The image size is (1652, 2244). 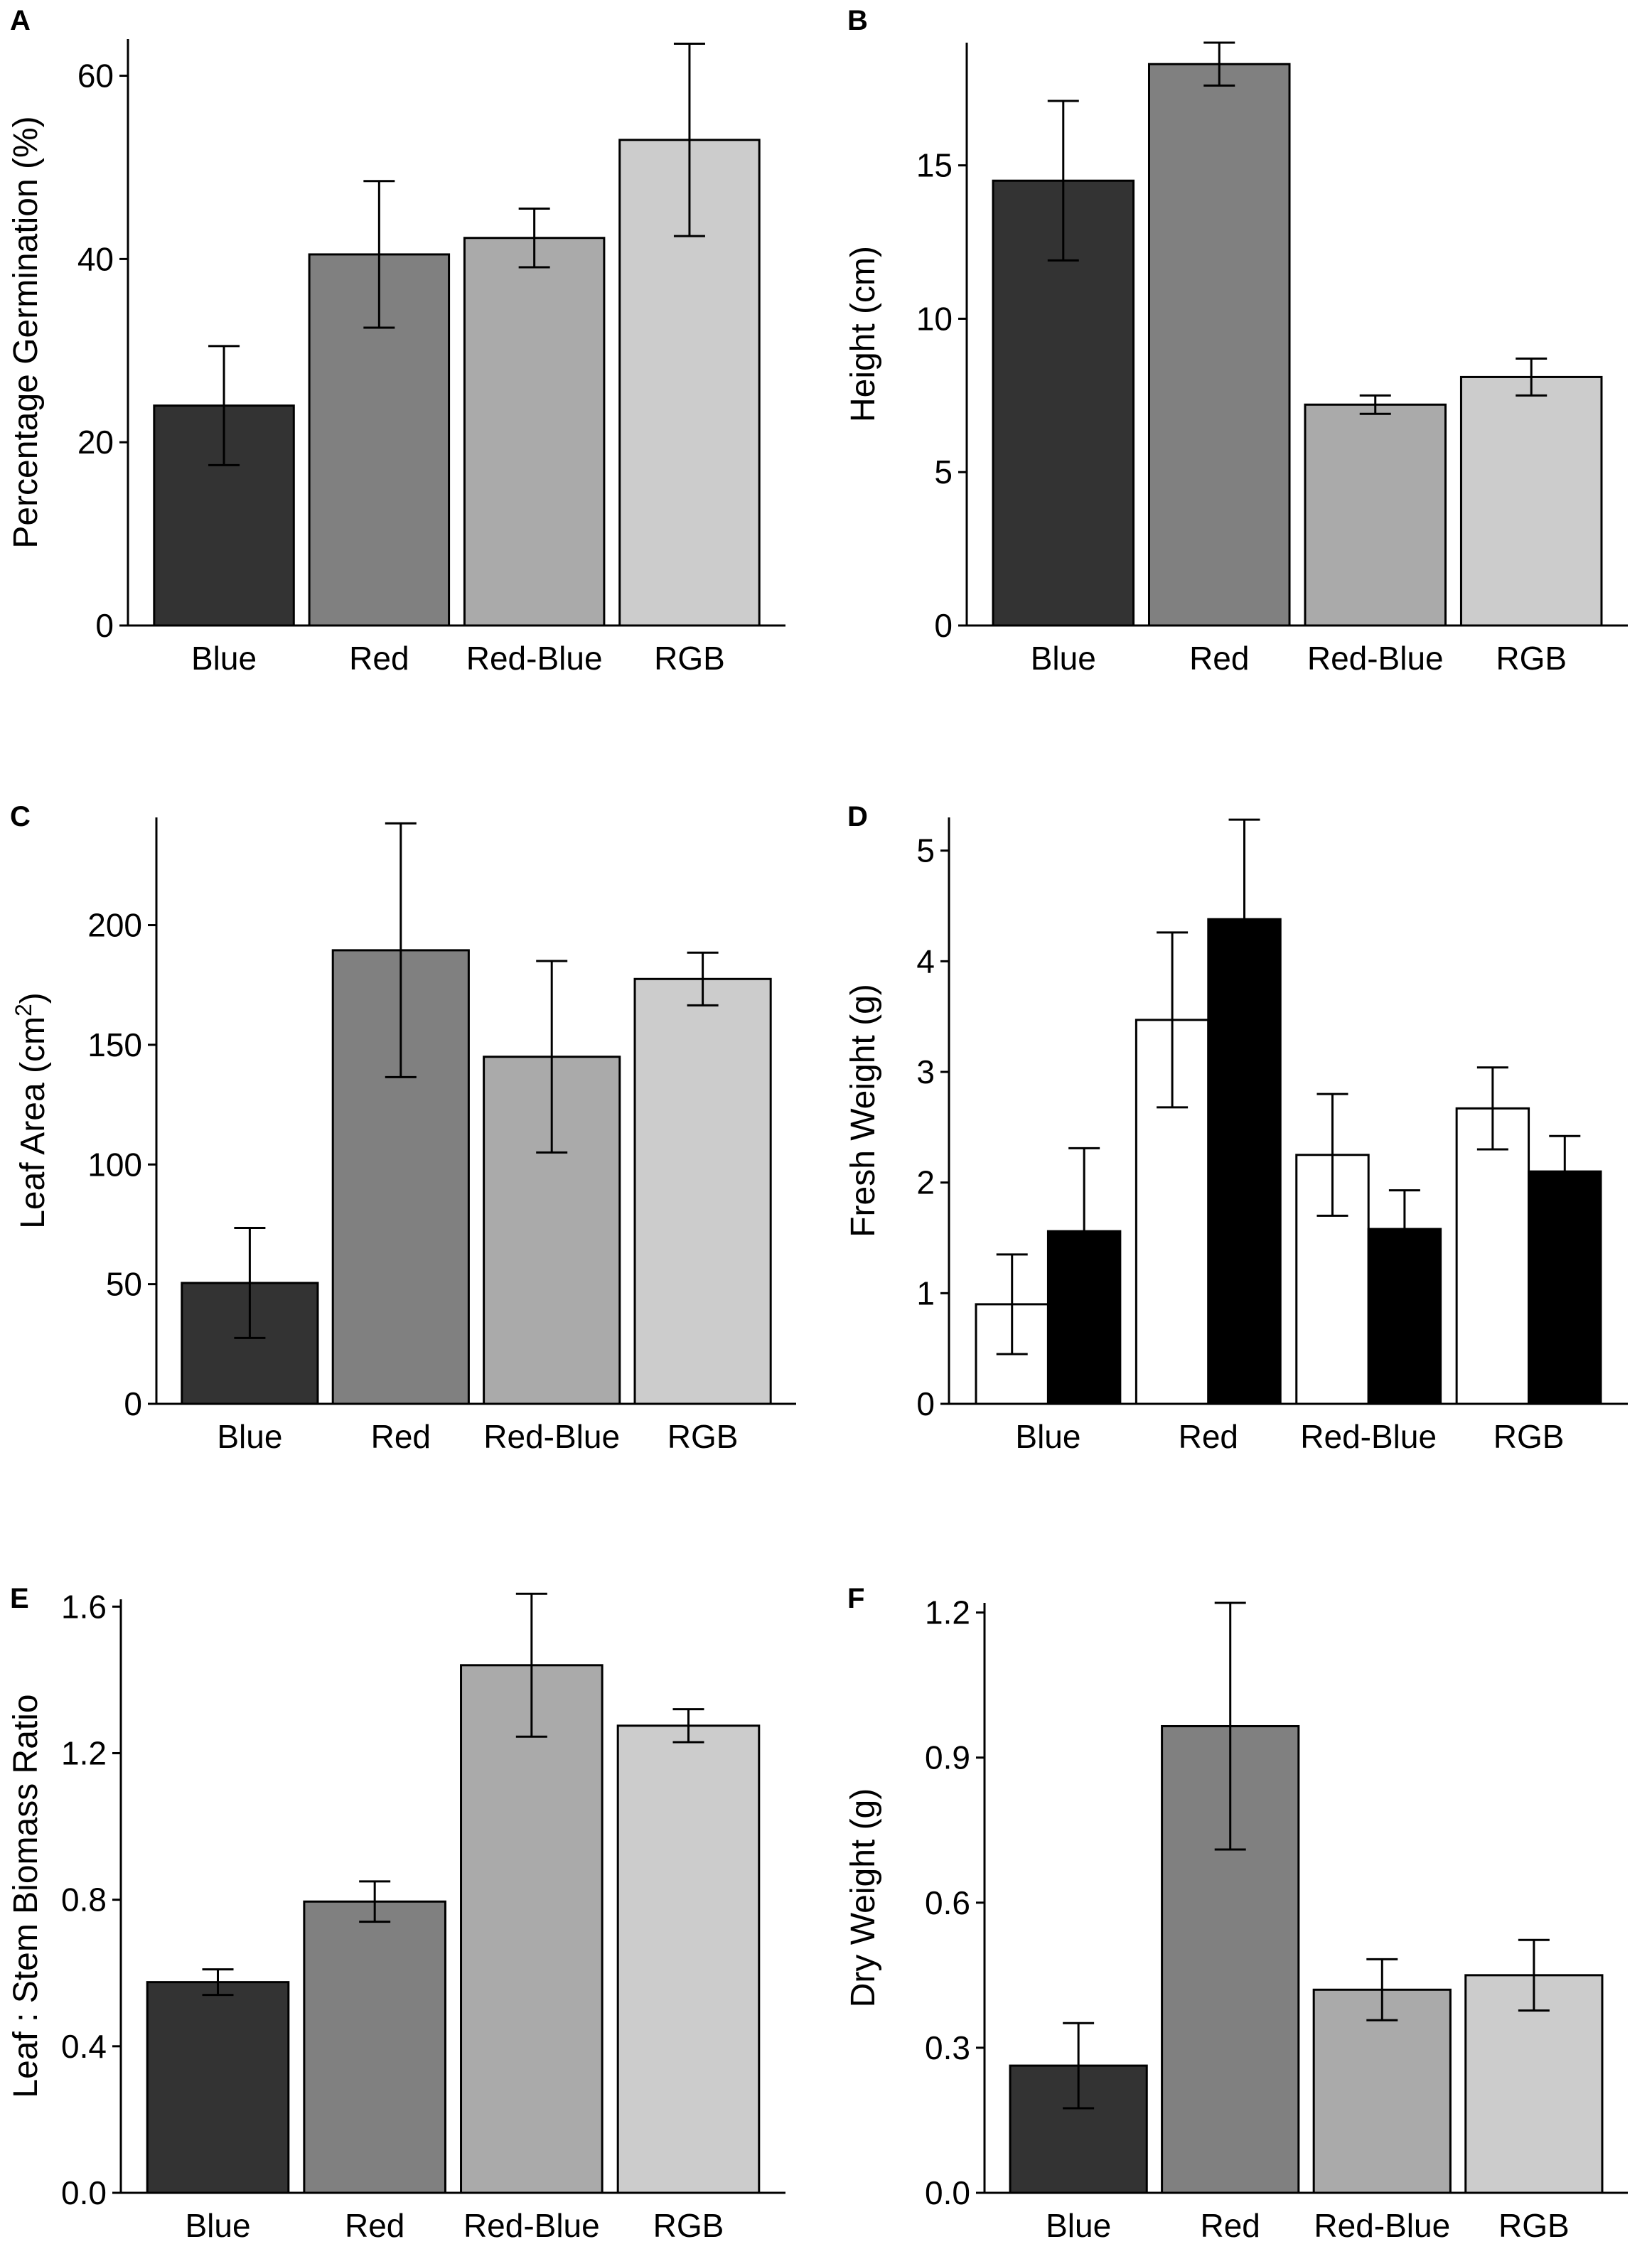 I want to click on y-tick-label: 150, so click(x=114, y=1045).